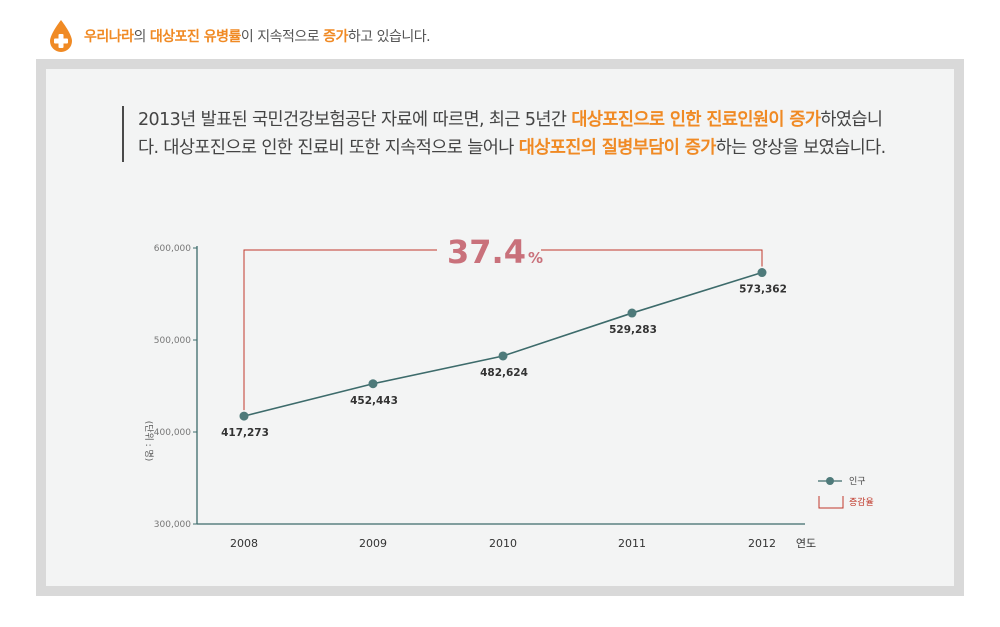 The width and height of the screenshot is (1000, 627). I want to click on y-axis-unit-label: (단위 : 명), so click(148, 441).